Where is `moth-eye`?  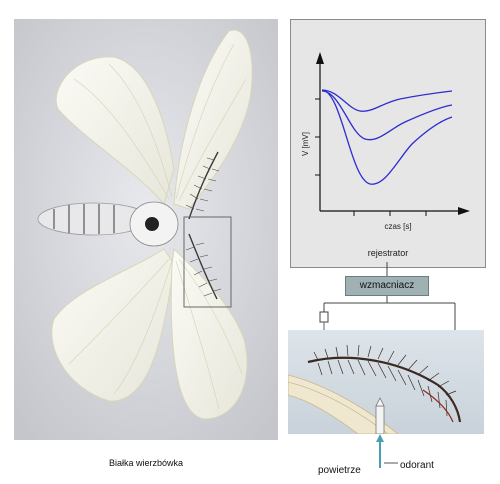
moth-eye is located at coordinates (152, 224).